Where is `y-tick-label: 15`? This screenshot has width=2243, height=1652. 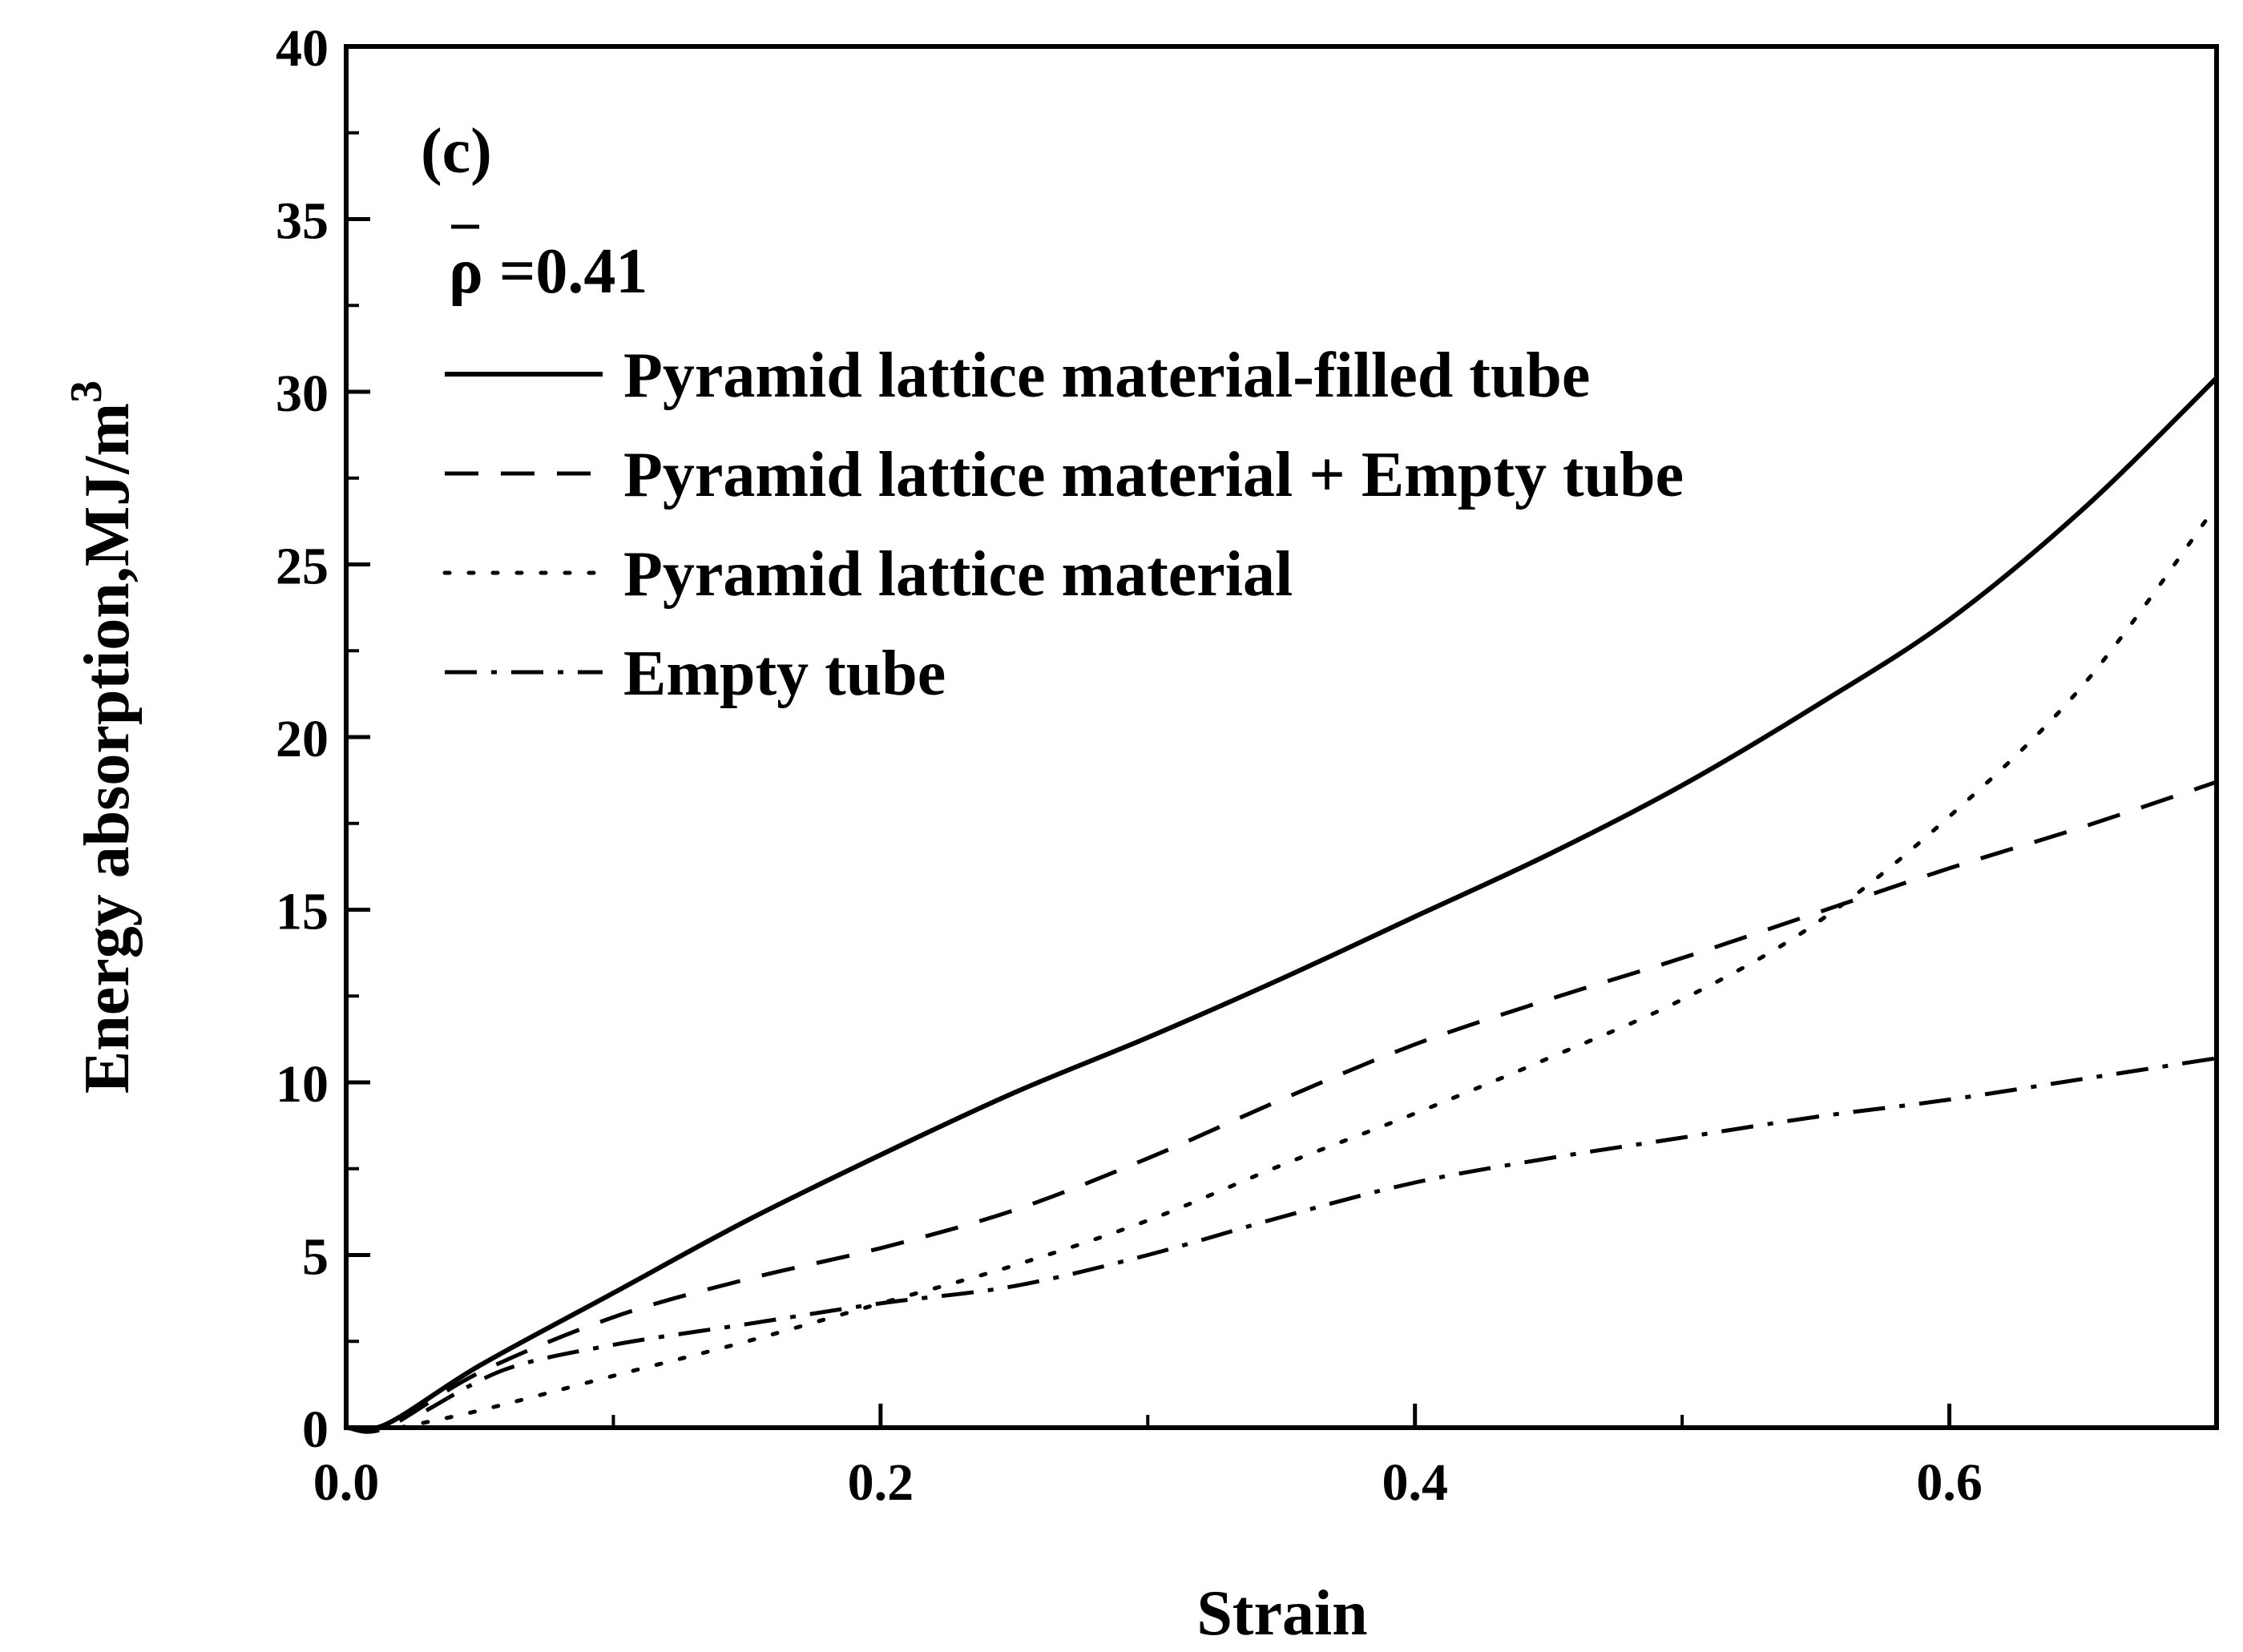
y-tick-label: 15 is located at coordinates (302, 912).